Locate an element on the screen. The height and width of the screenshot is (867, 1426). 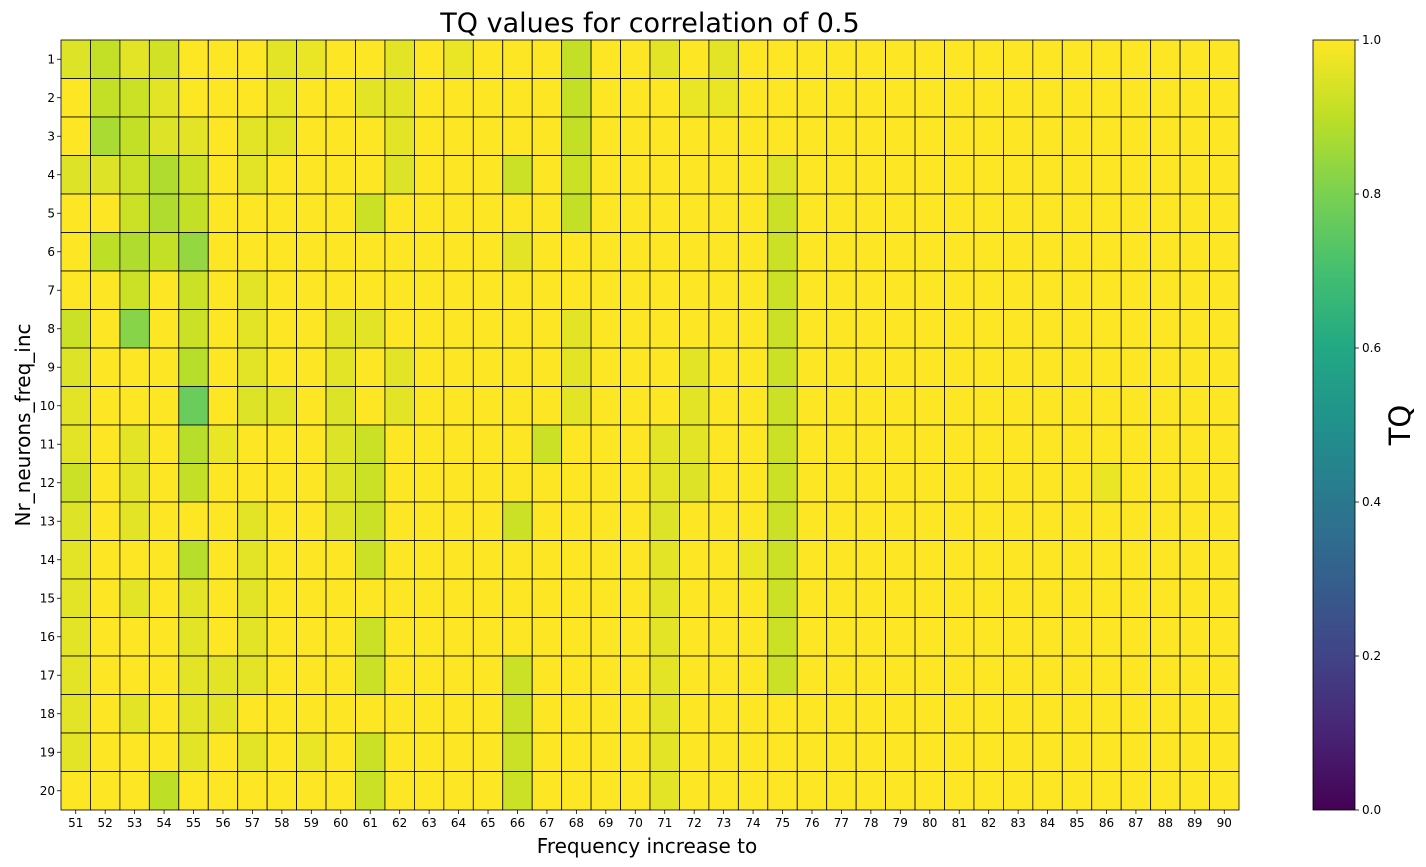
x-tick-label: 80 is located at coordinates (929, 823).